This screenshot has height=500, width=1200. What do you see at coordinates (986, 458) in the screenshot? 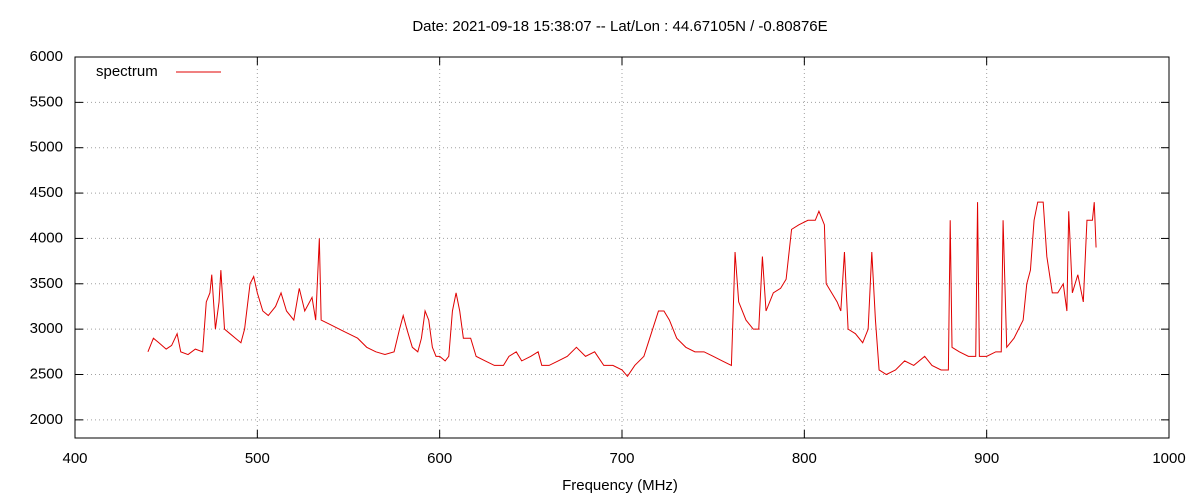
I see `x-tick-label: 900` at bounding box center [986, 458].